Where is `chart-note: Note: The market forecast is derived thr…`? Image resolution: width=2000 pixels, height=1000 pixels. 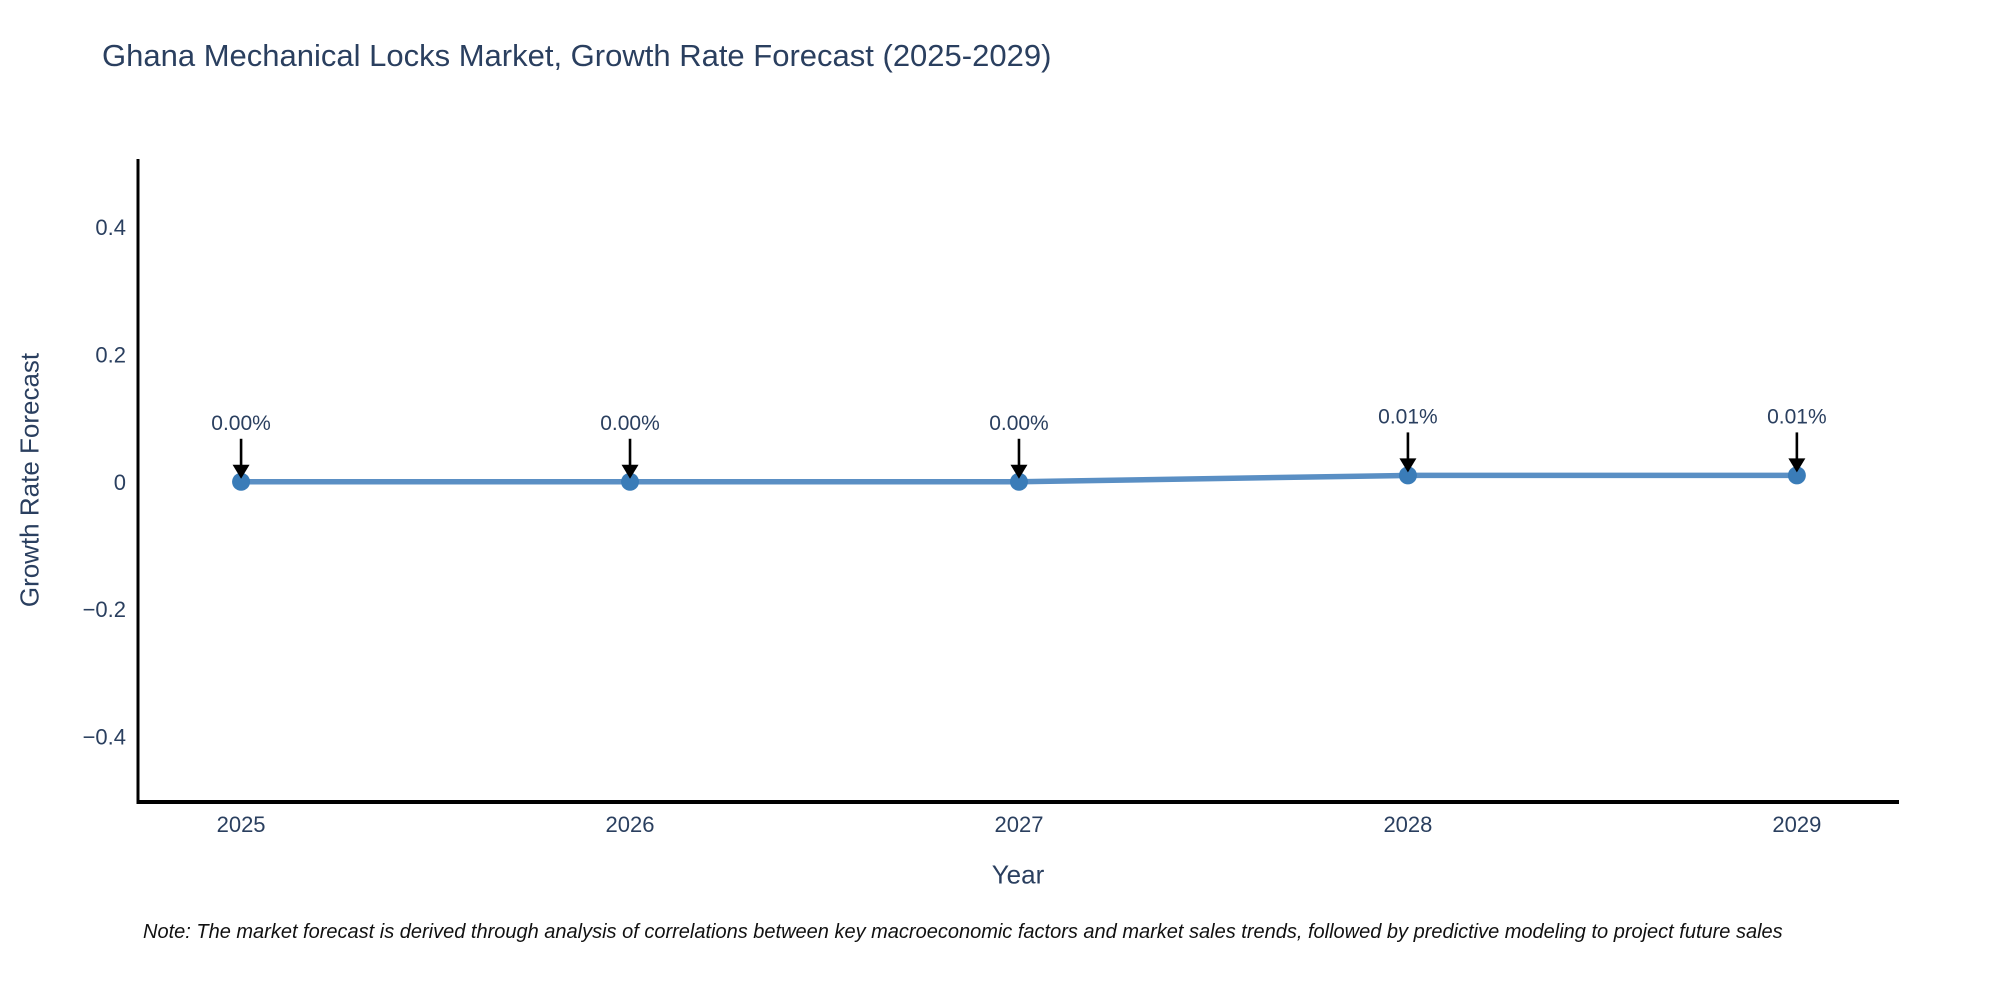
chart-note: Note: The market forecast is derived thr… is located at coordinates (963, 932).